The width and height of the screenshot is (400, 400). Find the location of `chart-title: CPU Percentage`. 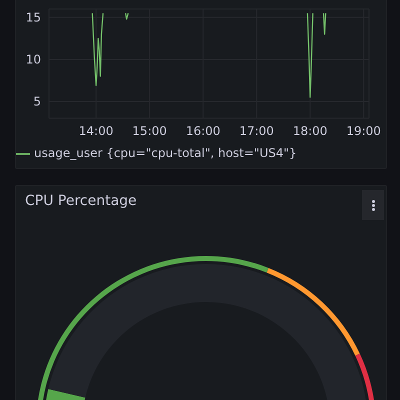

chart-title: CPU Percentage is located at coordinates (81, 201).